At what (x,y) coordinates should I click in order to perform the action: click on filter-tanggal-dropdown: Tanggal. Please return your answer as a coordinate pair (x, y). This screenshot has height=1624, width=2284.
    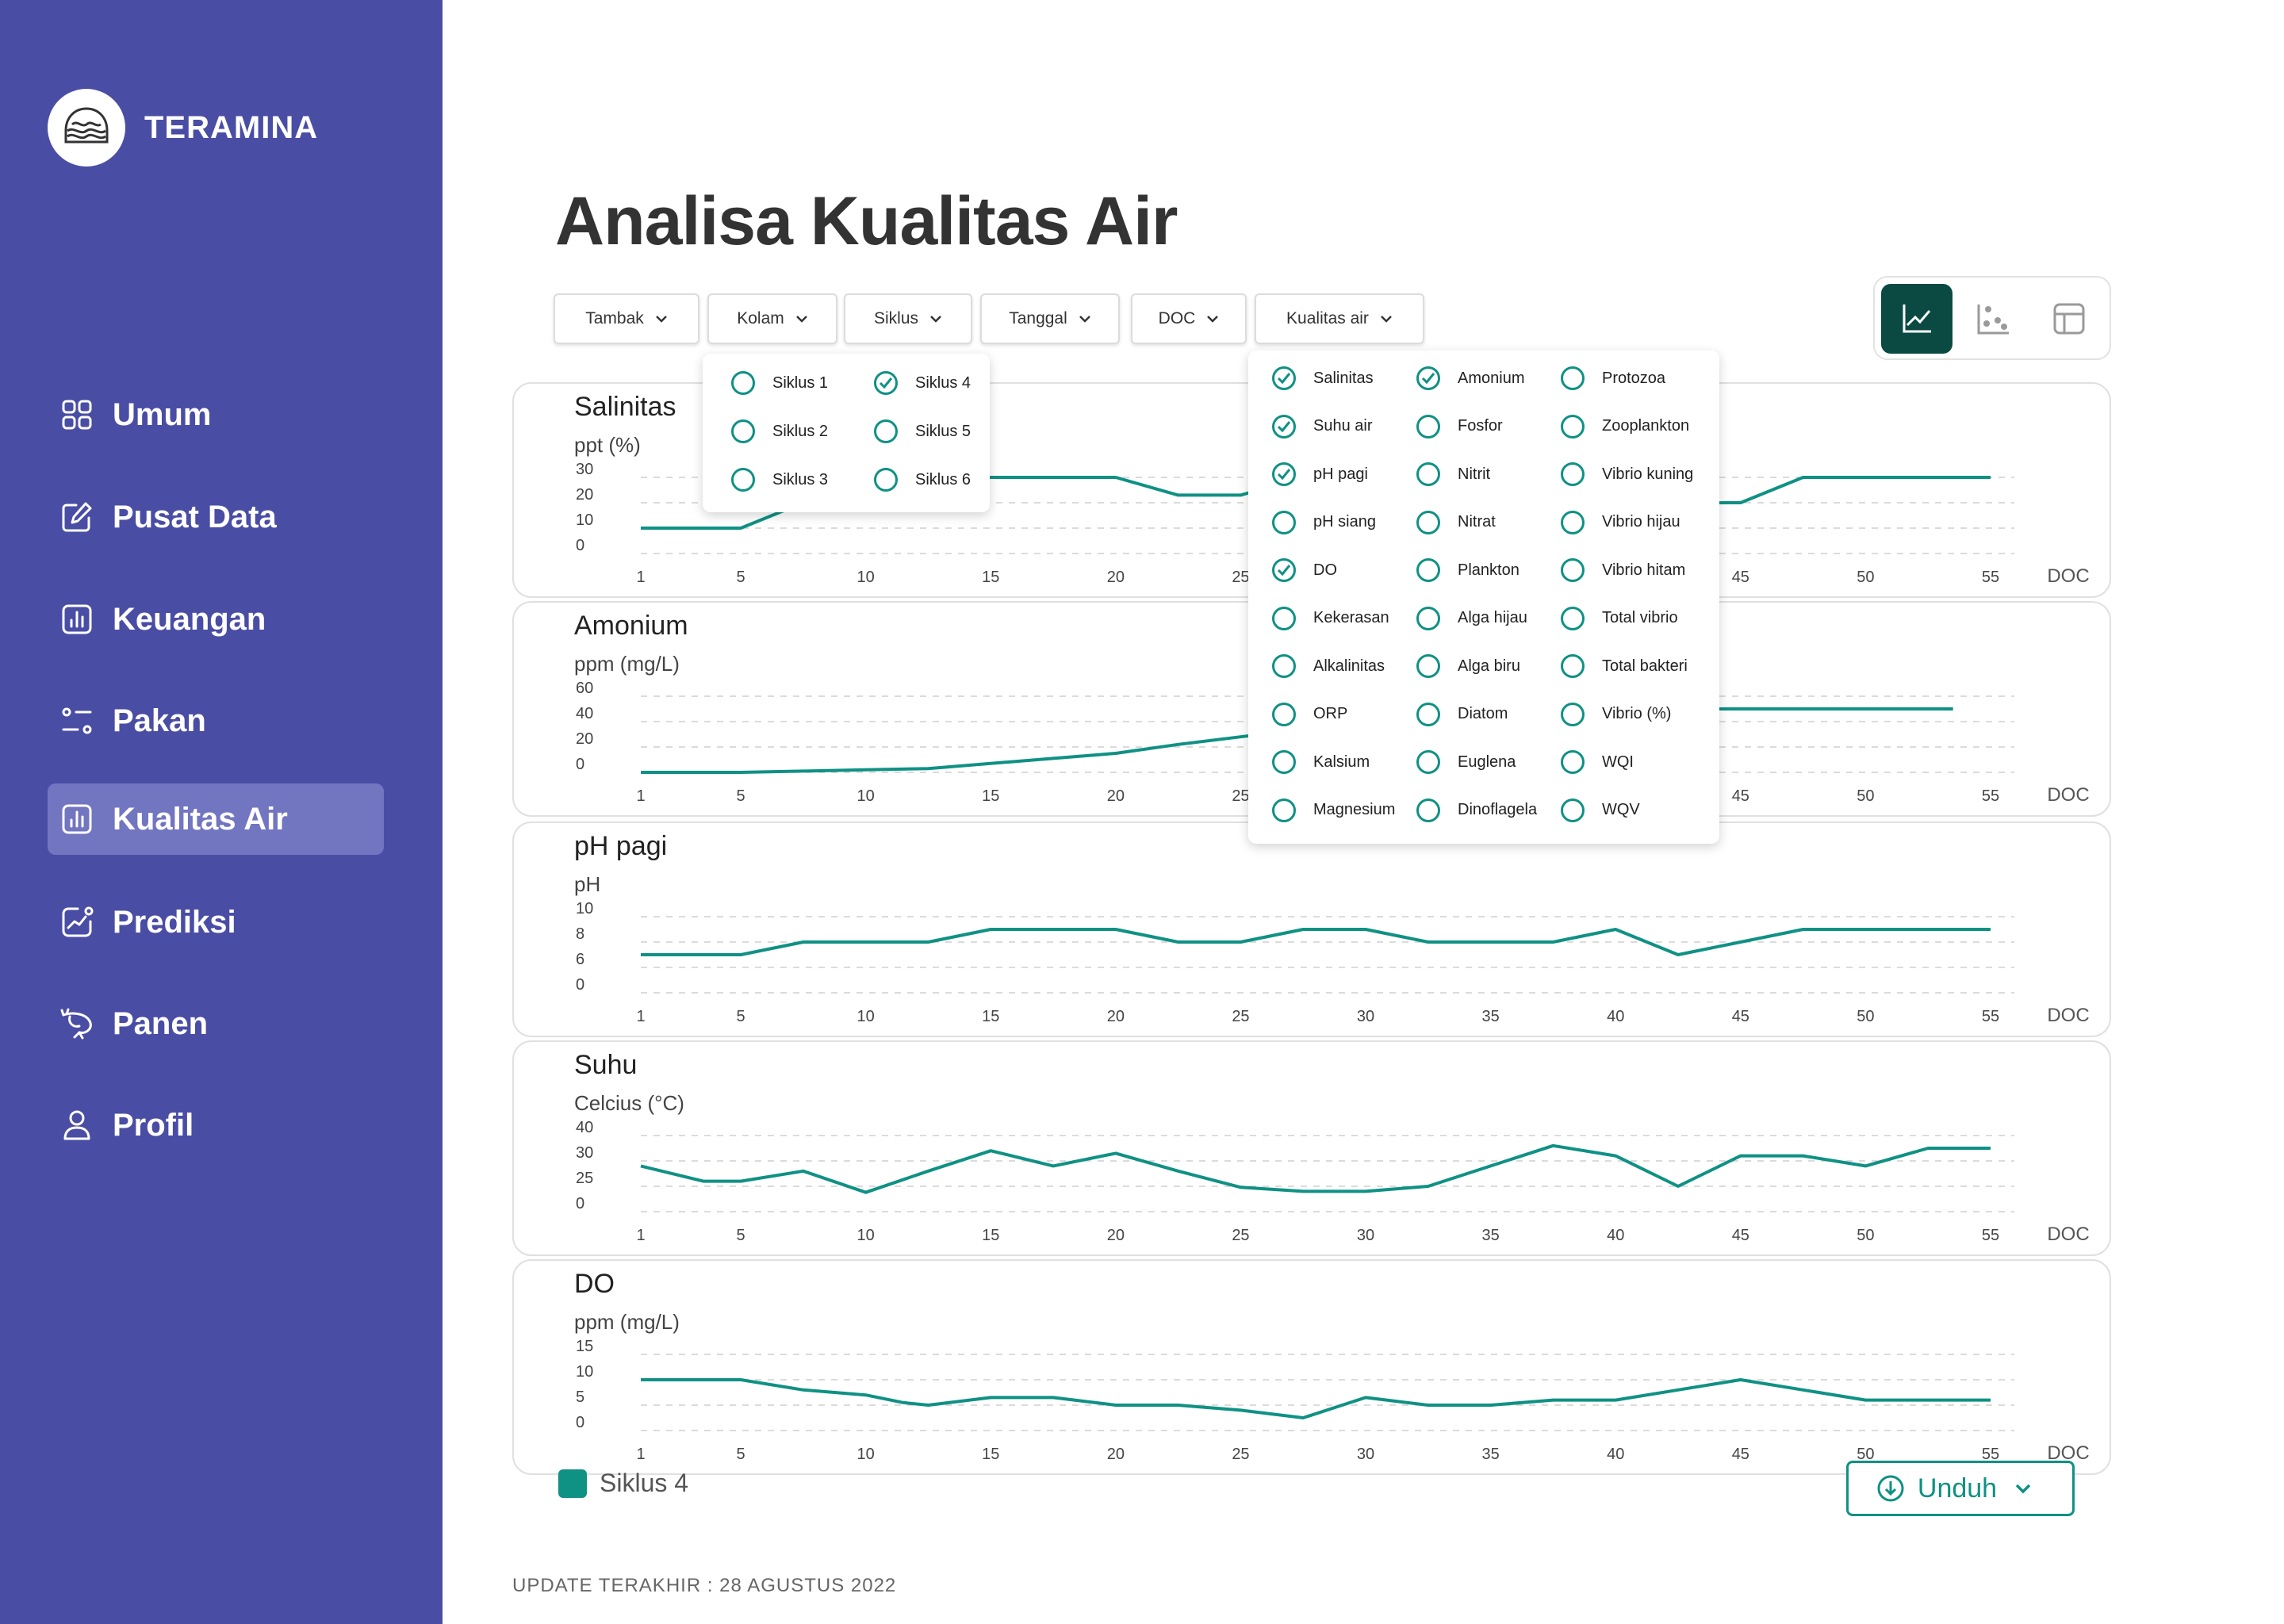
    Looking at the image, I should click on (1050, 318).